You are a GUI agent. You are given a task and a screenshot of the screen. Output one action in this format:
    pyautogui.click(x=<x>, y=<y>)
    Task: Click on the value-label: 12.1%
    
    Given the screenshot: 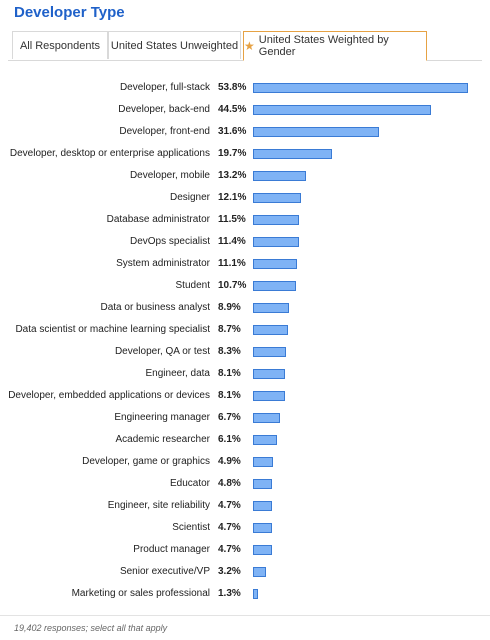 What is the action you would take?
    pyautogui.click(x=232, y=197)
    